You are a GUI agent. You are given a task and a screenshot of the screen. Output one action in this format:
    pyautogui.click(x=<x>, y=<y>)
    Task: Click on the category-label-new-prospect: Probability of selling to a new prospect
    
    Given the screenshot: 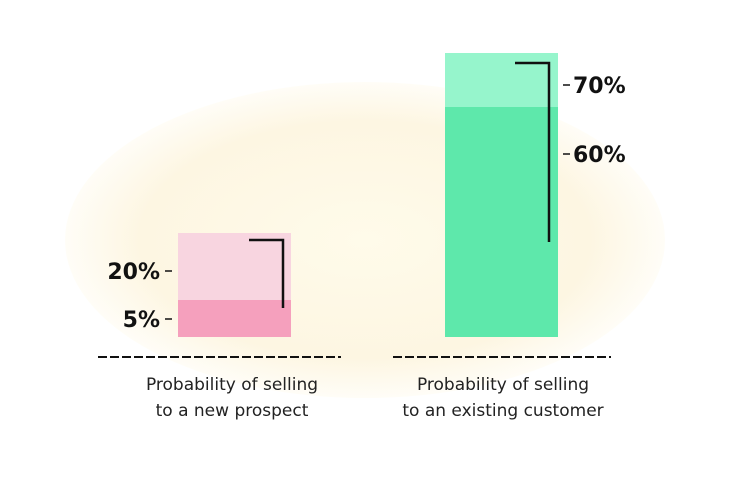 What is the action you would take?
    pyautogui.click(x=232, y=398)
    